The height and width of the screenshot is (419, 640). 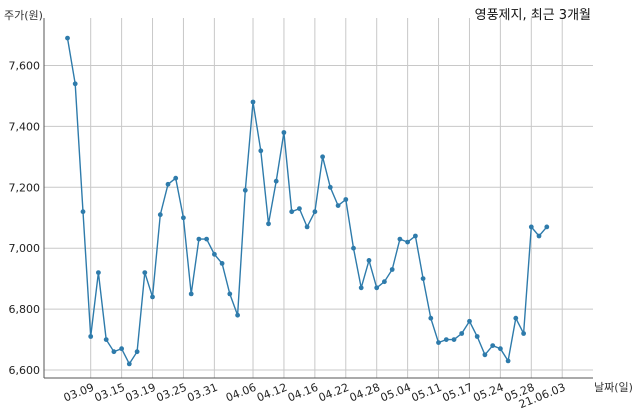 What do you see at coordinates (25, 126) in the screenshot?
I see `y-tick-label: 7,400` at bounding box center [25, 126].